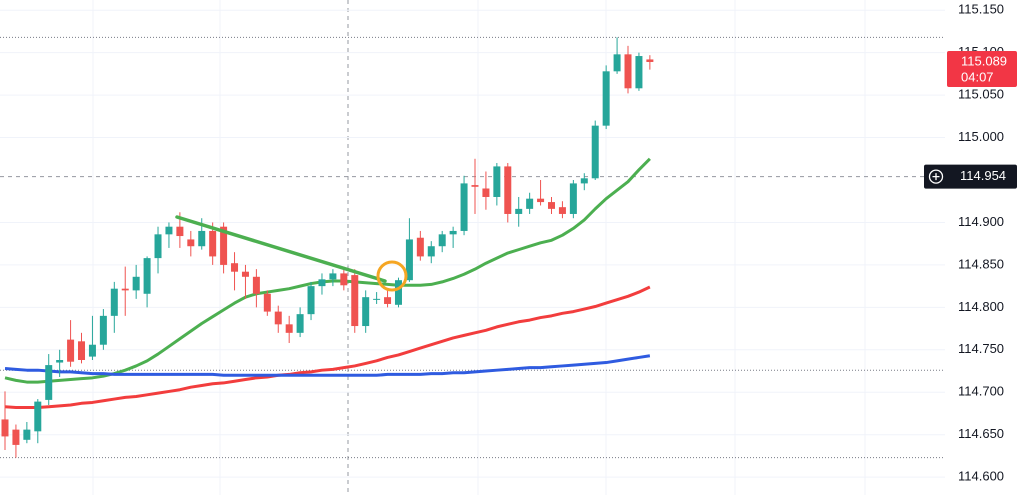 The image size is (1024, 495). I want to click on crosshair-box, so click(970, 176).